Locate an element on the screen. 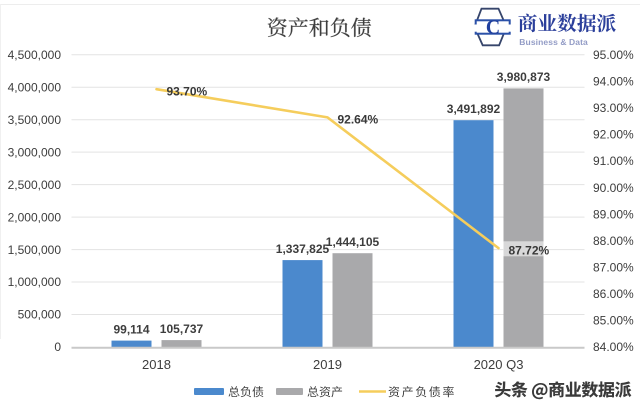 Image resolution: width=640 pixels, height=414 pixels. svg-text: 2,500,000 is located at coordinates (35, 185).